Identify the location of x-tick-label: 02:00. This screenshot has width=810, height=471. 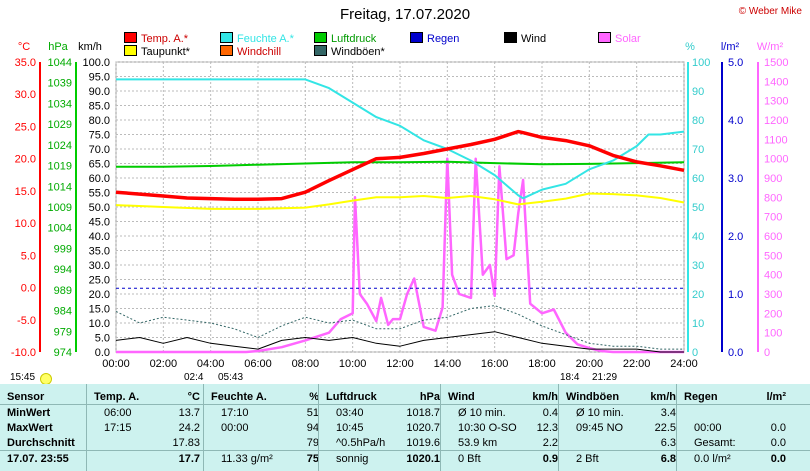
(164, 364).